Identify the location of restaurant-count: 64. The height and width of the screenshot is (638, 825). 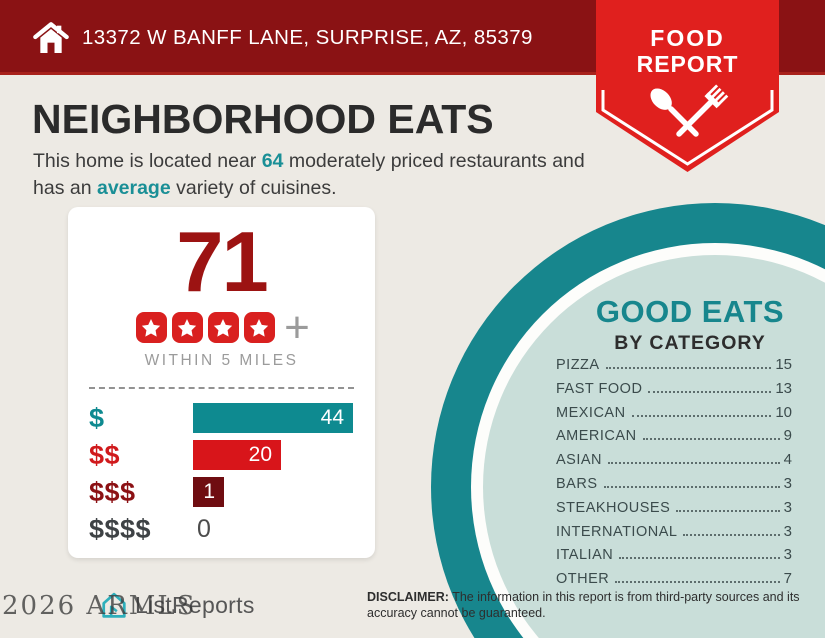
(272, 161).